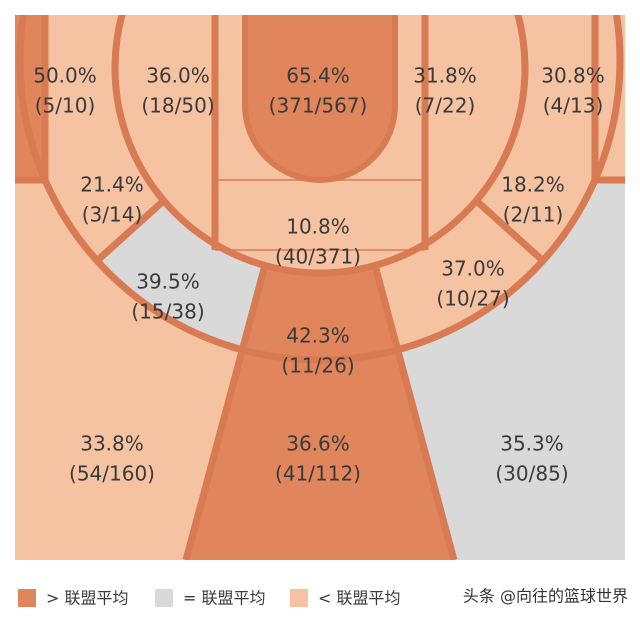 The width and height of the screenshot is (640, 617). Describe the element at coordinates (318, 106) in the screenshot. I see `zone-ratio: (371/567)` at that location.